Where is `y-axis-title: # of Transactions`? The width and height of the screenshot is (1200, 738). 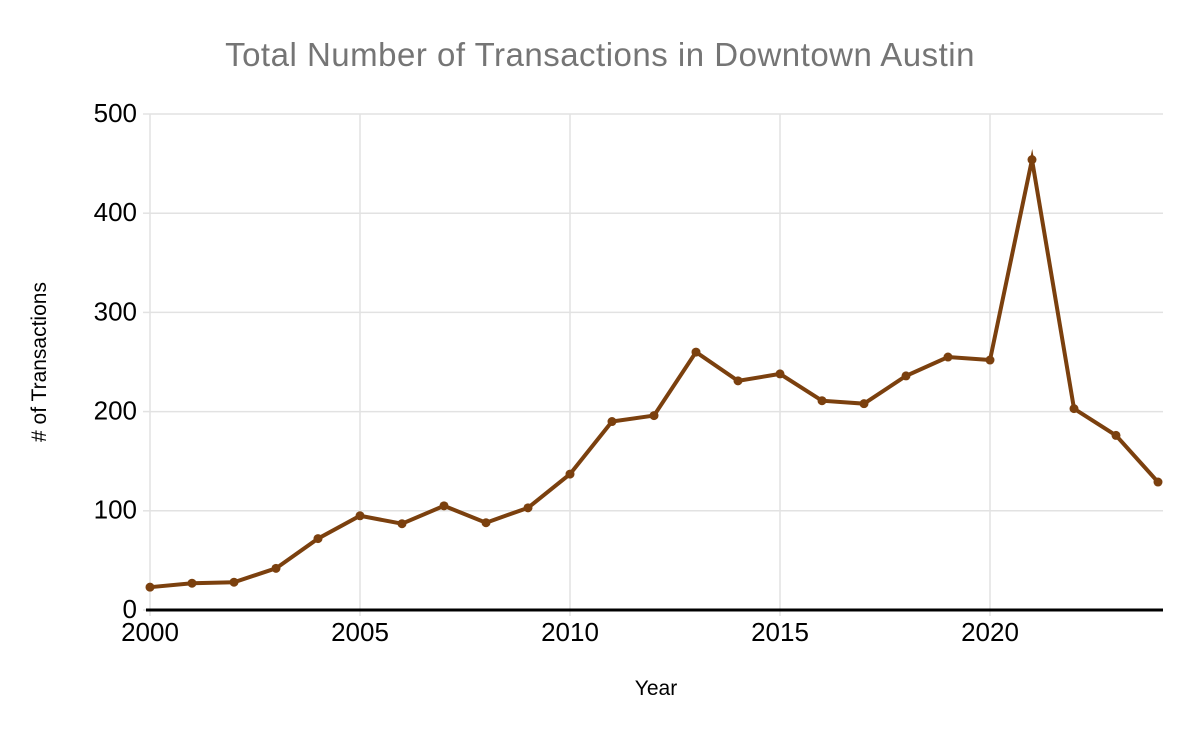
y-axis-title: # of Transactions is located at coordinates (39, 362).